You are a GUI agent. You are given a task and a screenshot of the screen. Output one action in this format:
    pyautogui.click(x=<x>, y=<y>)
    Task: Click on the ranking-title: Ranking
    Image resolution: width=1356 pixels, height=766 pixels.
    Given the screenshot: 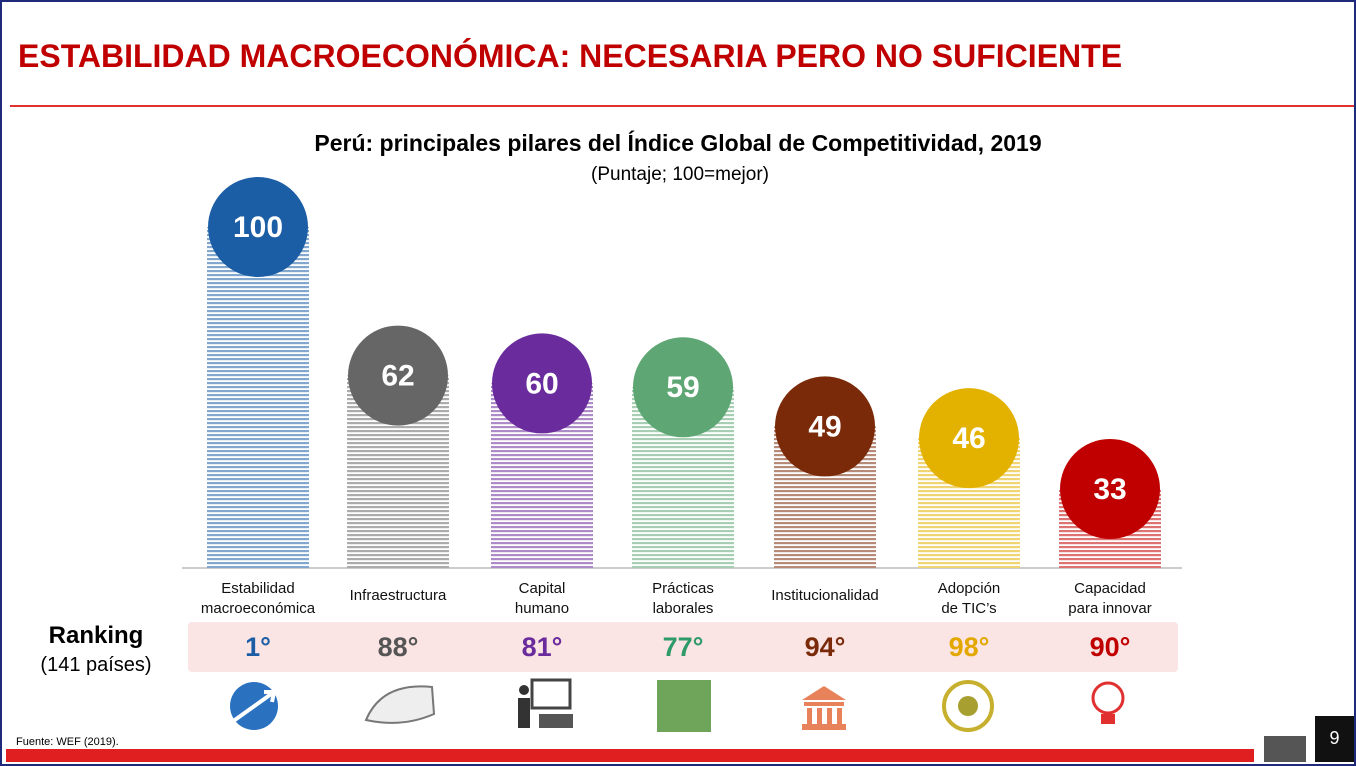 What is the action you would take?
    pyautogui.click(x=96, y=635)
    